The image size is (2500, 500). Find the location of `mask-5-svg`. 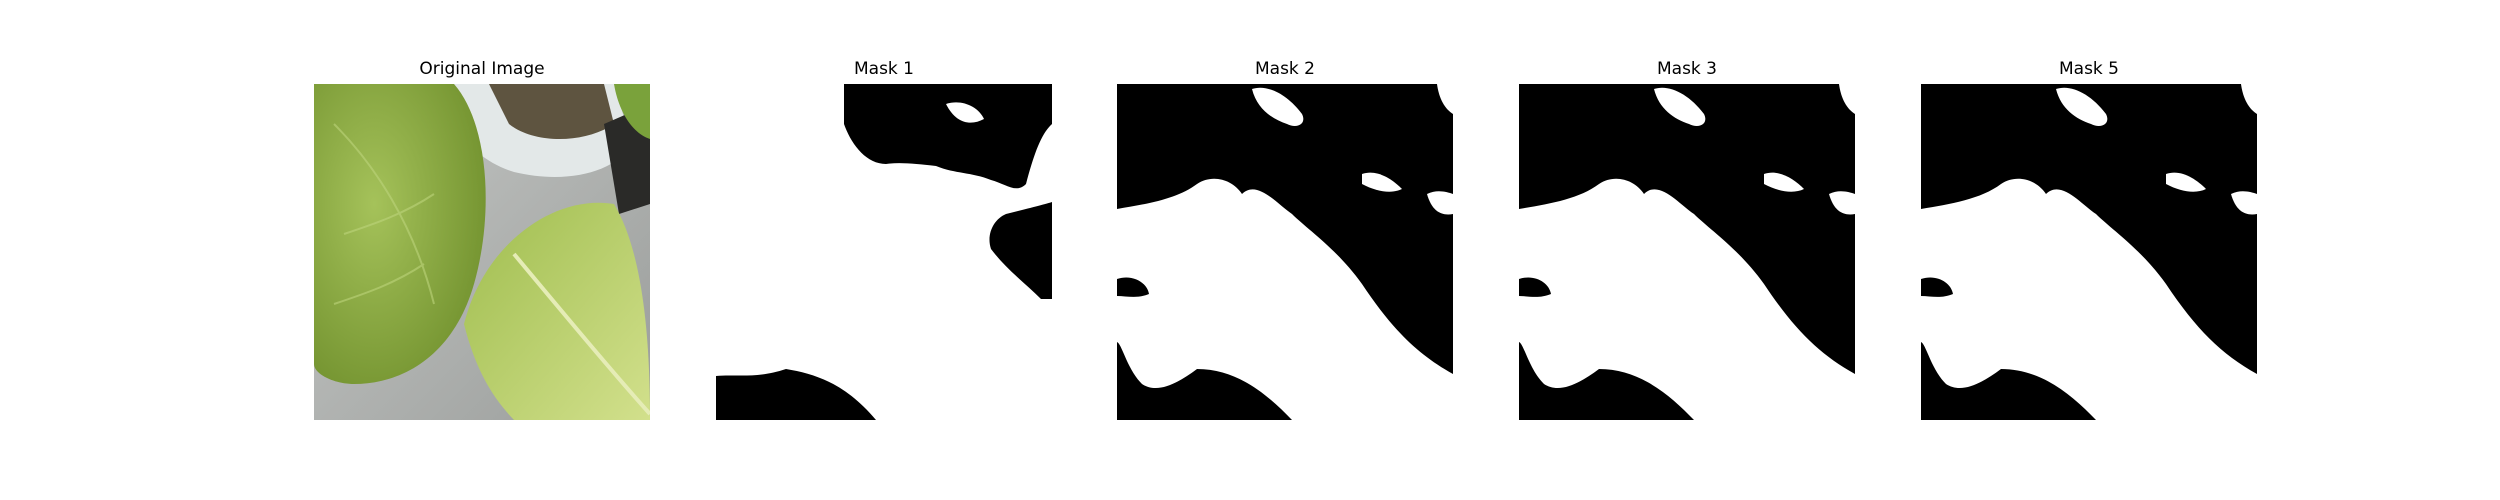

mask-5-svg is located at coordinates (2089, 252).